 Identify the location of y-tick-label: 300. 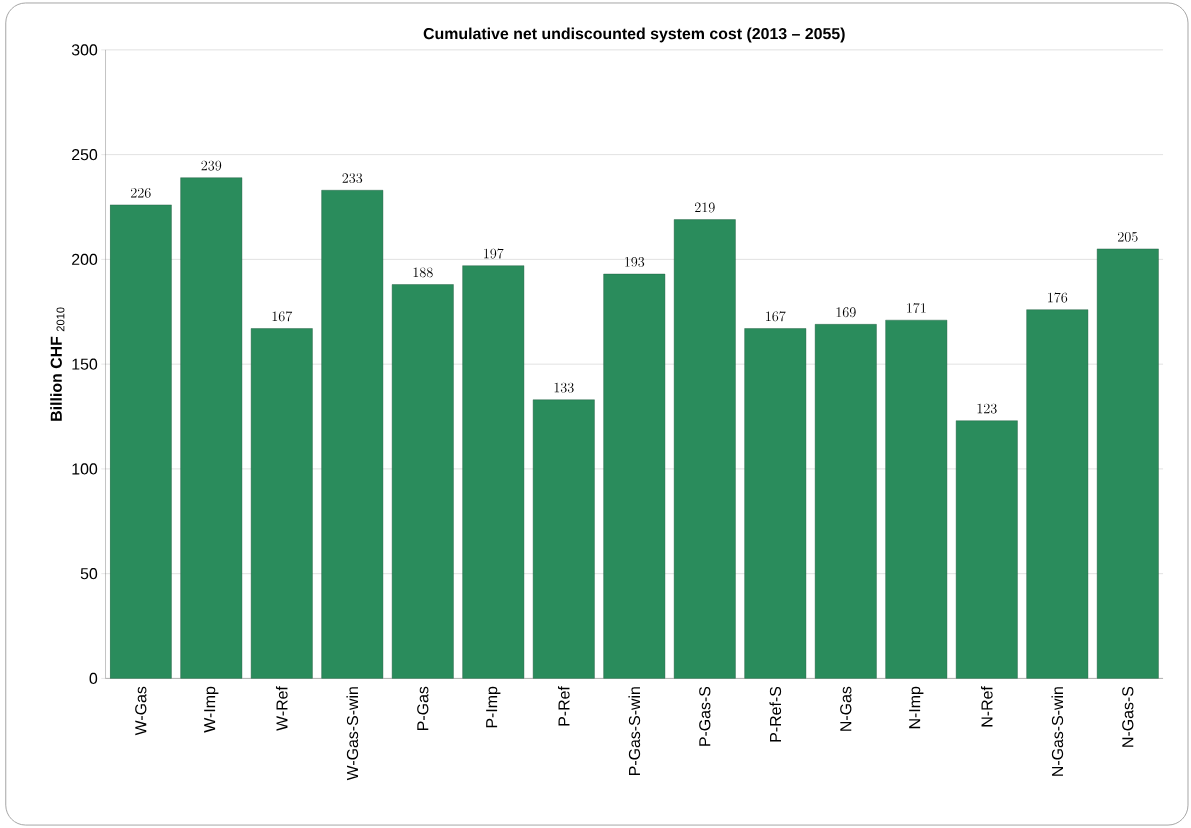
(84, 50).